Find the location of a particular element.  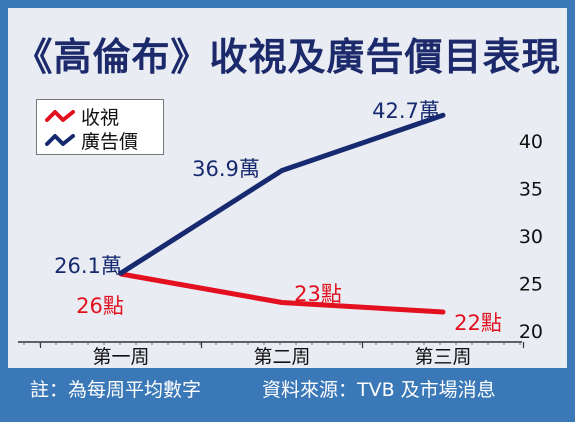

footer: 註：為每周平均數字 資料來源：TVB 及市場消息 is located at coordinates (287, 392).